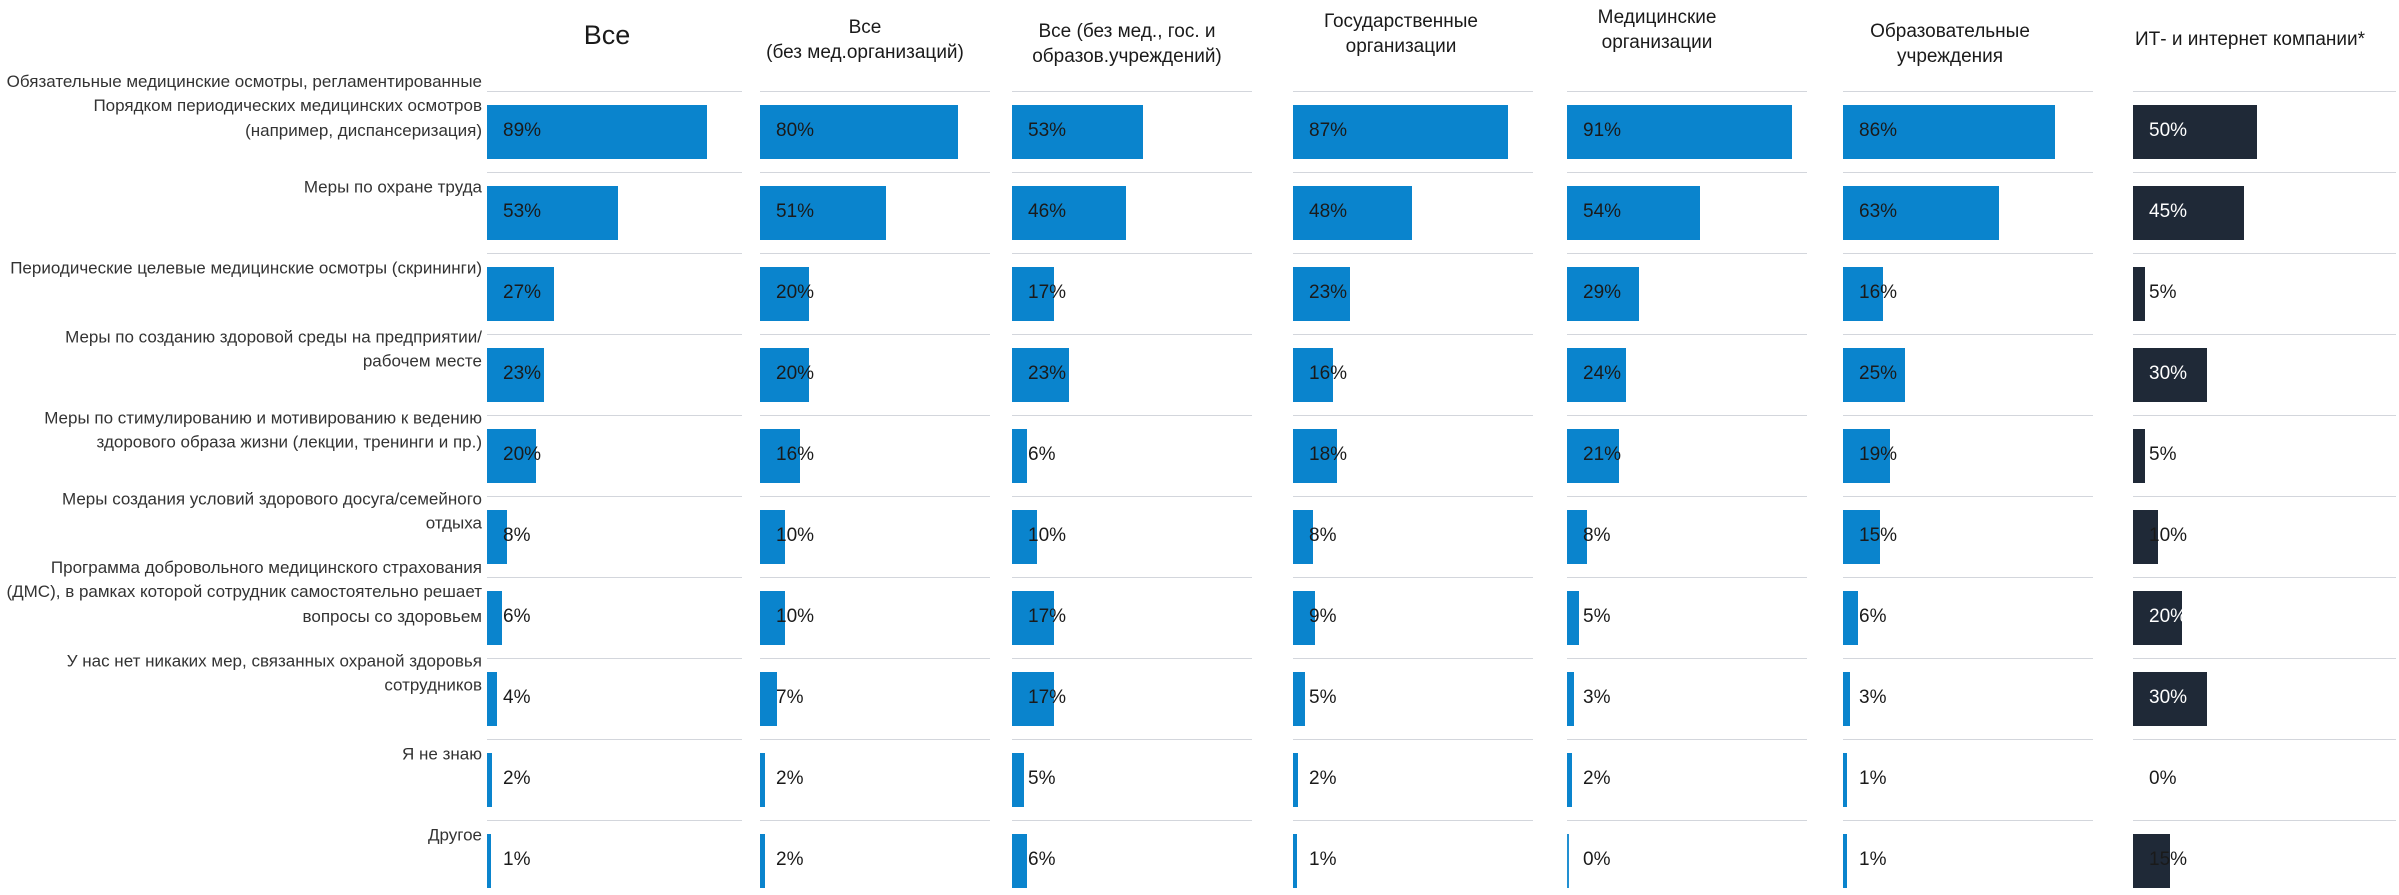 Image resolution: width=2399 pixels, height=895 pixels. I want to click on row-label: Я не знаю, so click(442, 754).